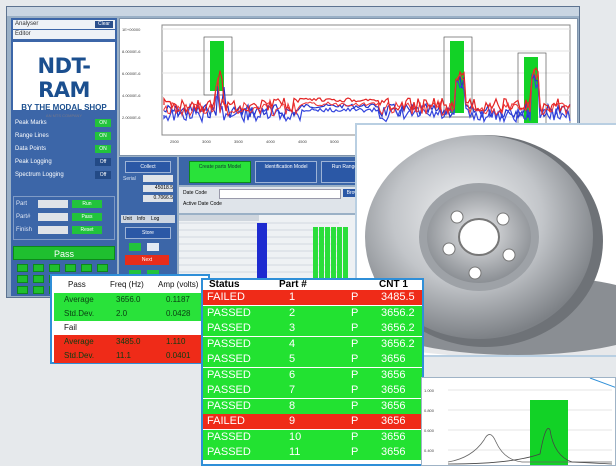 Image resolution: width=616 pixels, height=466 pixels. I want to click on status-row: PASSED 10 P 3656, so click(312, 437).